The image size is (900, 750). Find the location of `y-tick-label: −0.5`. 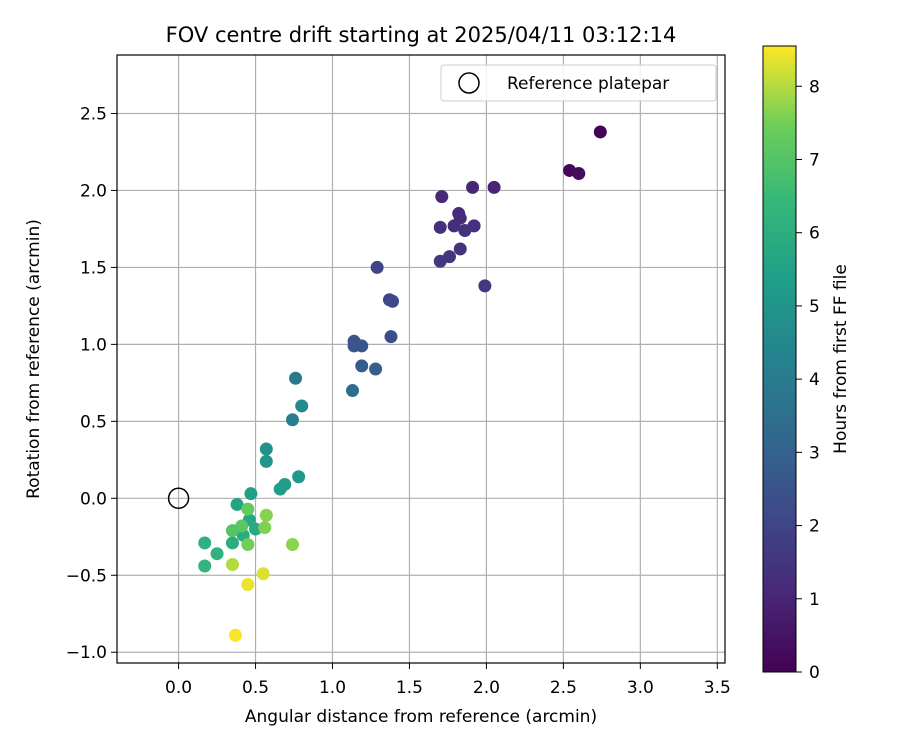

y-tick-label: −0.5 is located at coordinates (86, 576).